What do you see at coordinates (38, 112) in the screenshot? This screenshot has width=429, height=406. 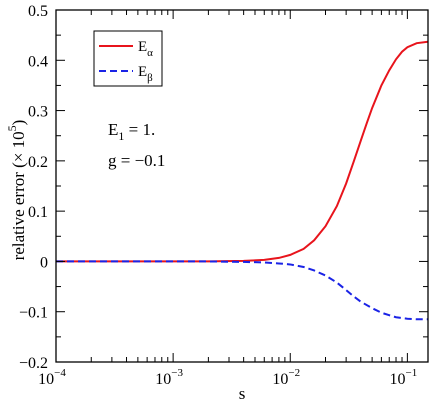 I see `y-tick-label: 0.3` at bounding box center [38, 112].